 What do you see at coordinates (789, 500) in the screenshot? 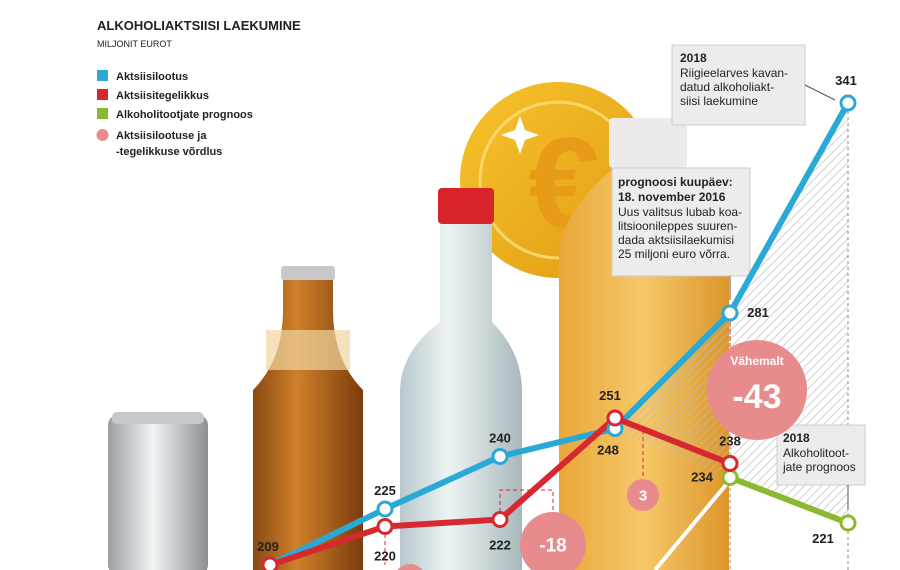
I see `line` at bounding box center [789, 500].